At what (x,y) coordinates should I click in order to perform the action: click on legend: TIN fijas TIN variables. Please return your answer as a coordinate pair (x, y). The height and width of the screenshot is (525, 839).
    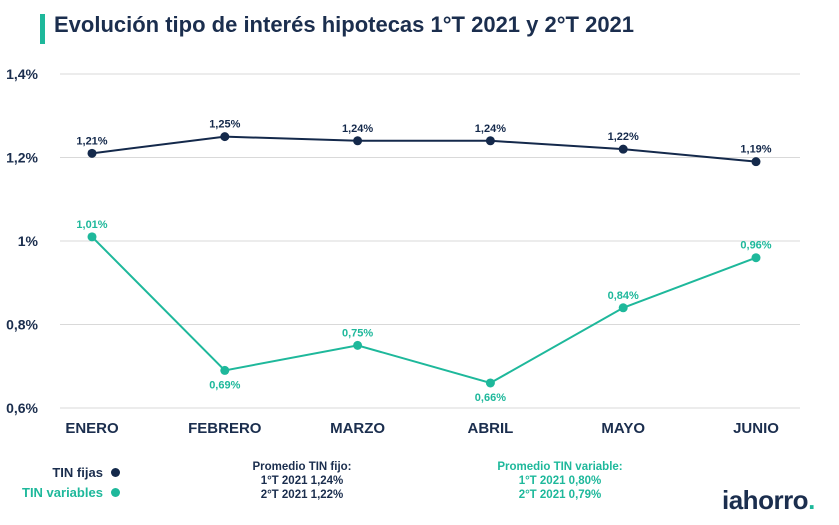
    Looking at the image, I should click on (71, 482).